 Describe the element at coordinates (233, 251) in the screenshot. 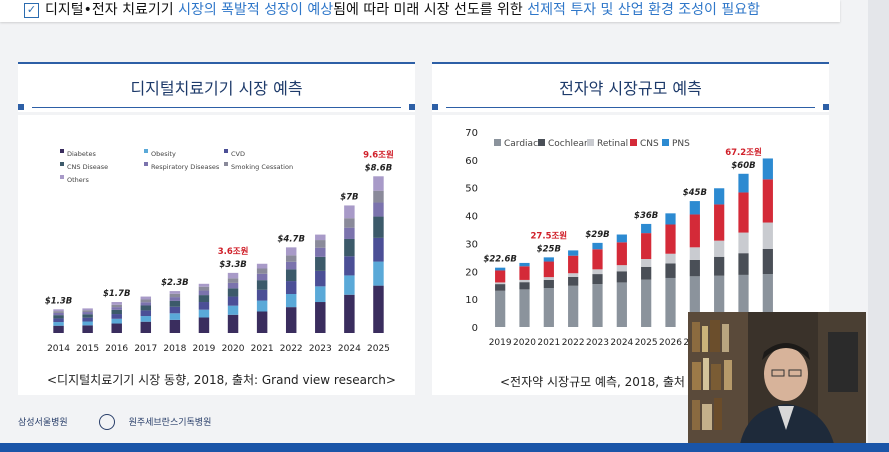

I see `data-label-krw: 3.6조원` at that location.